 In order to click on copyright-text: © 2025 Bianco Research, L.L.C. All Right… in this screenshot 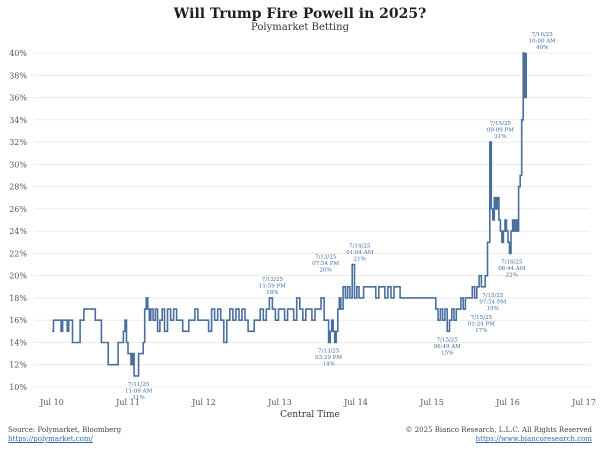, I will do `click(499, 430)`.